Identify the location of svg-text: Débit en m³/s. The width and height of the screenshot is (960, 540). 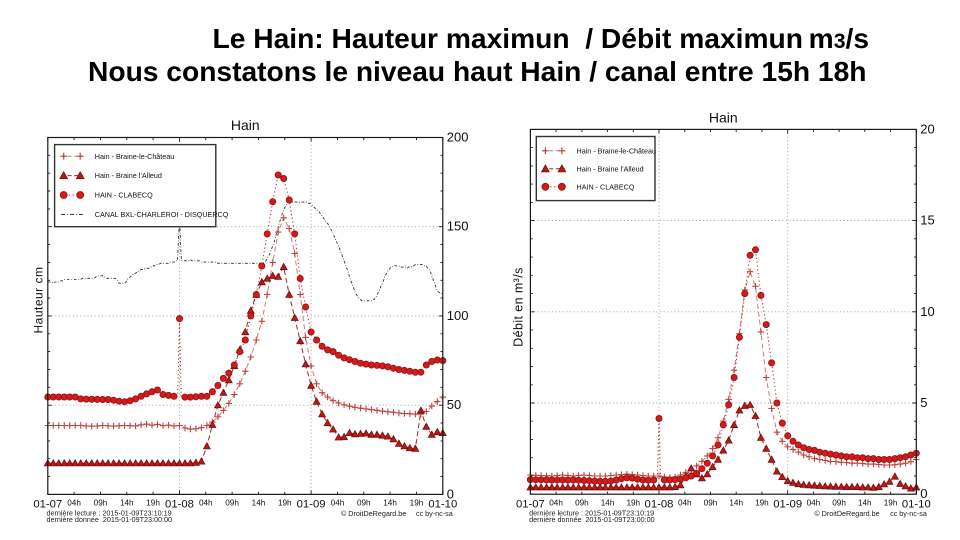
(519, 307).